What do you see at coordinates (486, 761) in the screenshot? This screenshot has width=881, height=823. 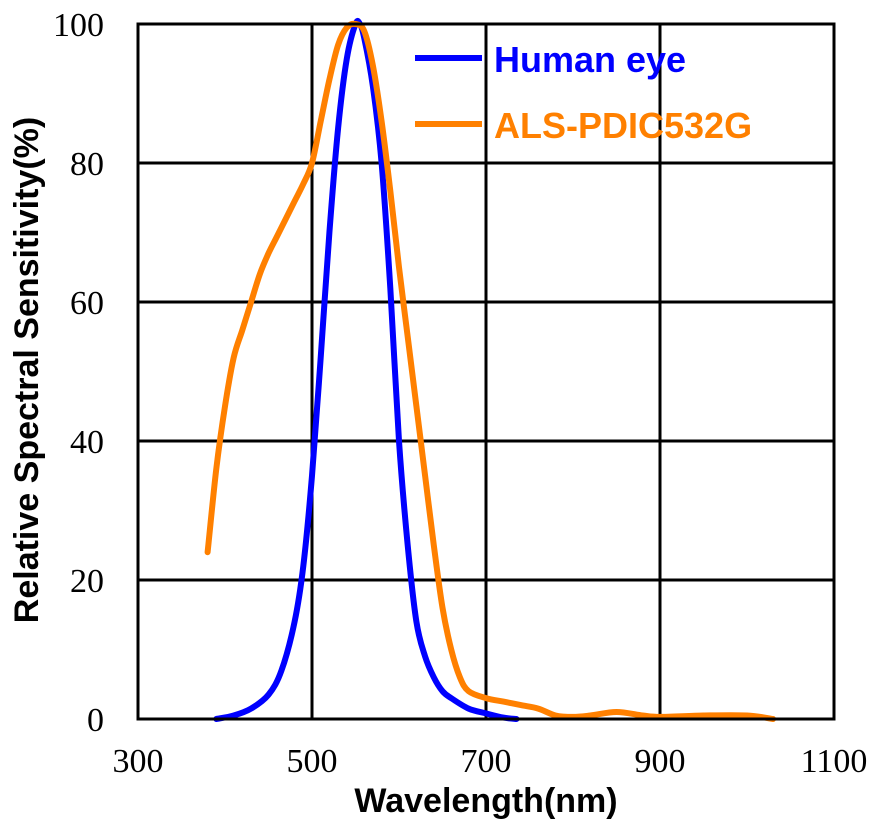 I see `x-tick-label-700: 700` at bounding box center [486, 761].